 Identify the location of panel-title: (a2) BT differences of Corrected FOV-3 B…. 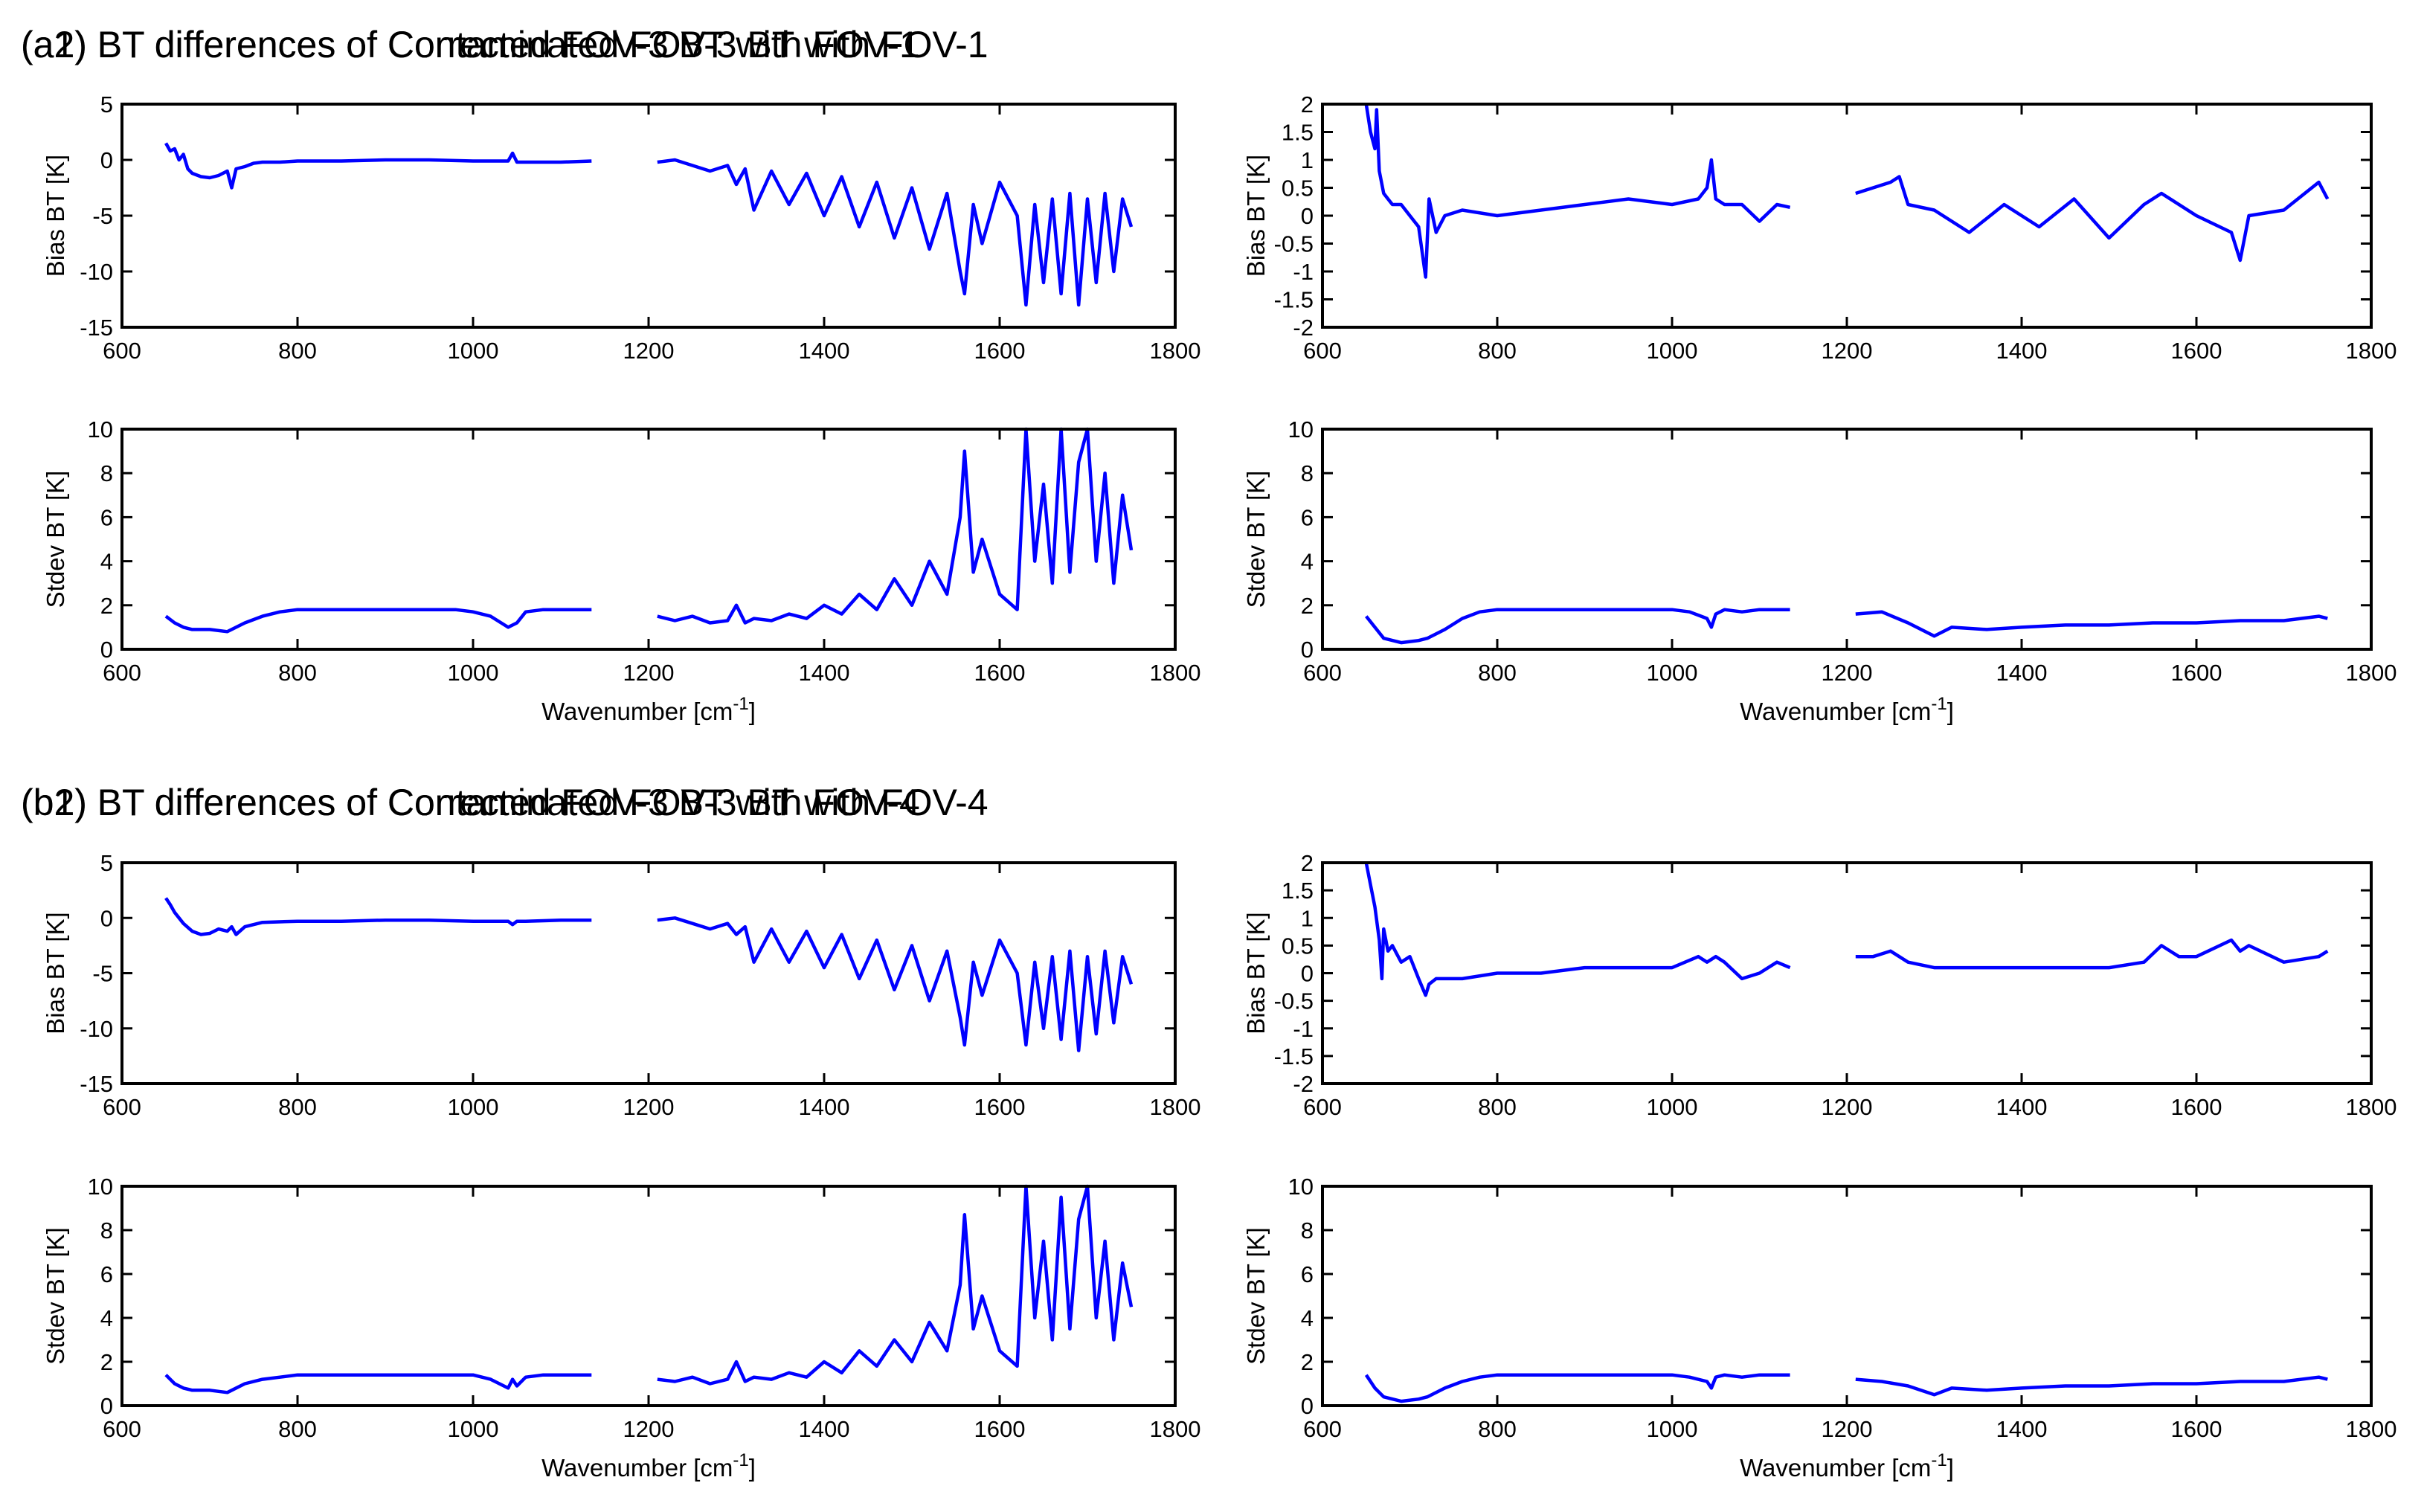
(470, 44).